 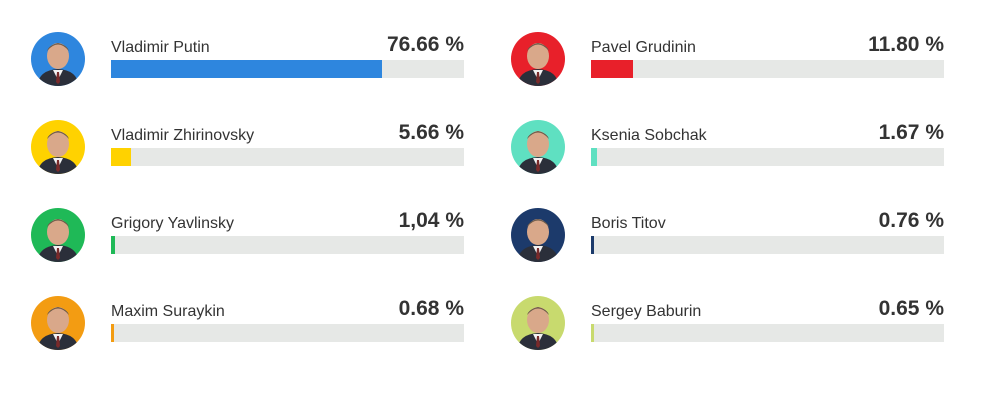 What do you see at coordinates (183, 135) in the screenshot?
I see `candidate-name: Vladimir Zhirinovsky` at bounding box center [183, 135].